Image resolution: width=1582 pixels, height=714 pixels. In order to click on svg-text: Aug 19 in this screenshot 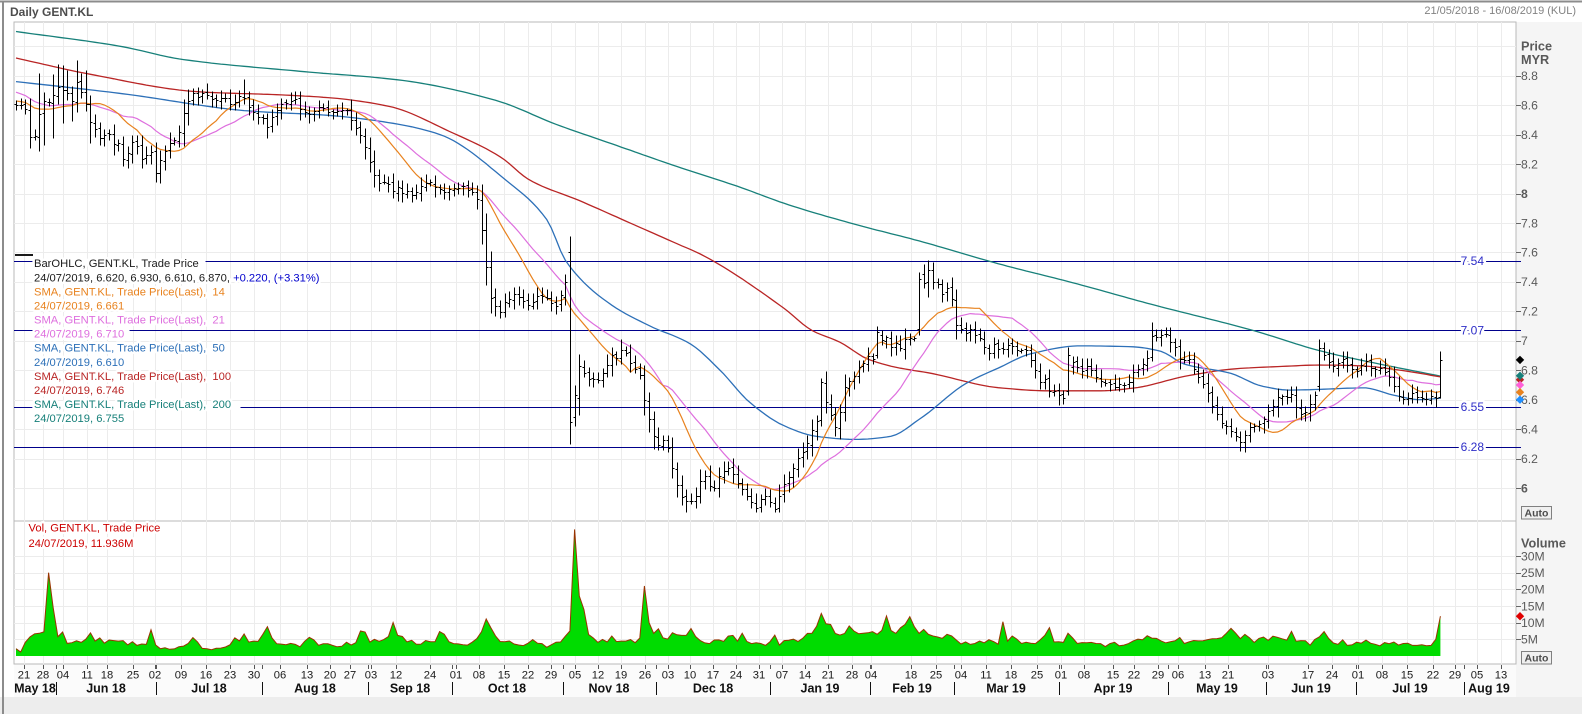, I will do `click(1489, 689)`.